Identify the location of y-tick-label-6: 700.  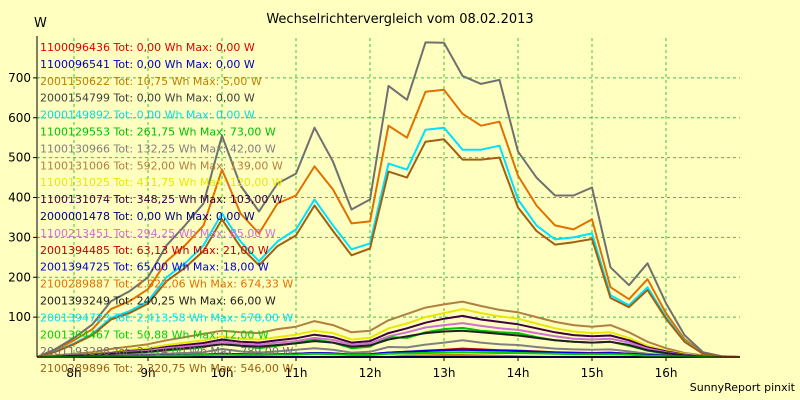
(19, 78).